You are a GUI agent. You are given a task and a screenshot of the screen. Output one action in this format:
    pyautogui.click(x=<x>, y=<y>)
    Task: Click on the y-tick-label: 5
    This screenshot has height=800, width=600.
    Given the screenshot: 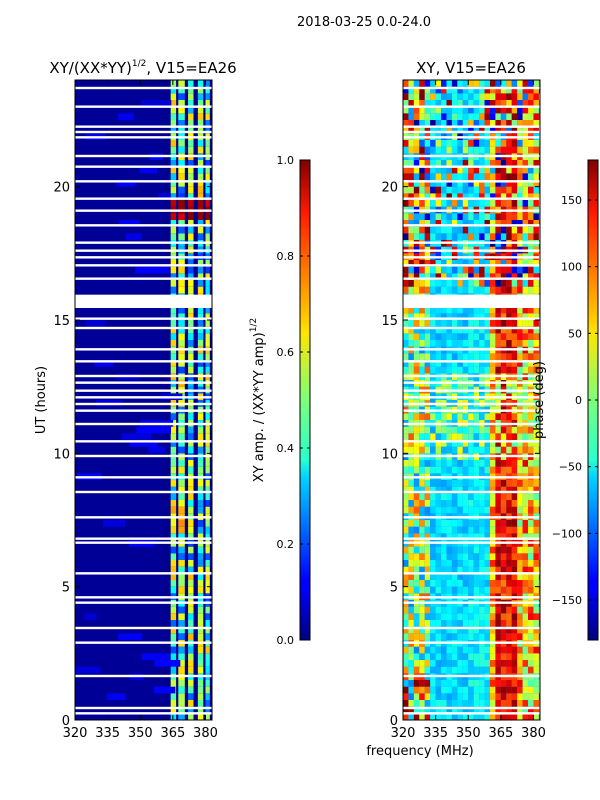 What is the action you would take?
    pyautogui.click(x=66, y=588)
    